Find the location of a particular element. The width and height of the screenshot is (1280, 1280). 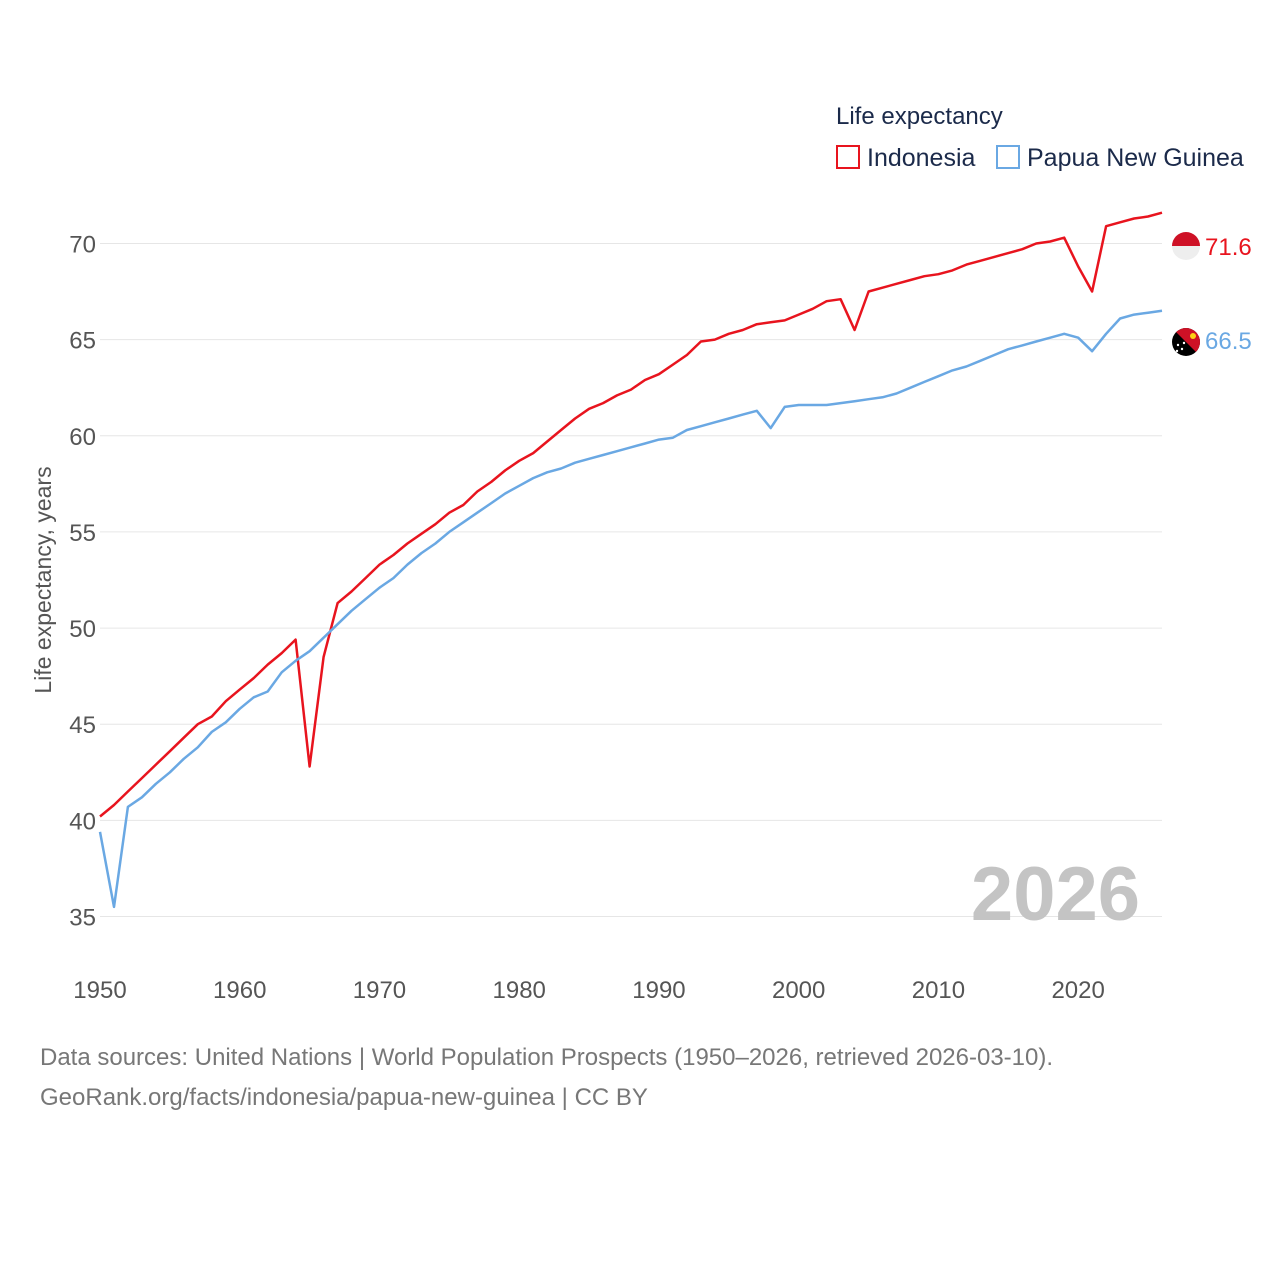

legend-swatch-indonesia is located at coordinates (848, 157).